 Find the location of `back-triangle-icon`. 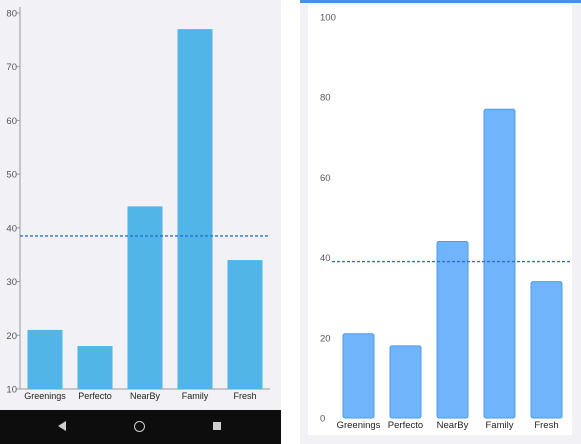

back-triangle-icon is located at coordinates (62, 426).